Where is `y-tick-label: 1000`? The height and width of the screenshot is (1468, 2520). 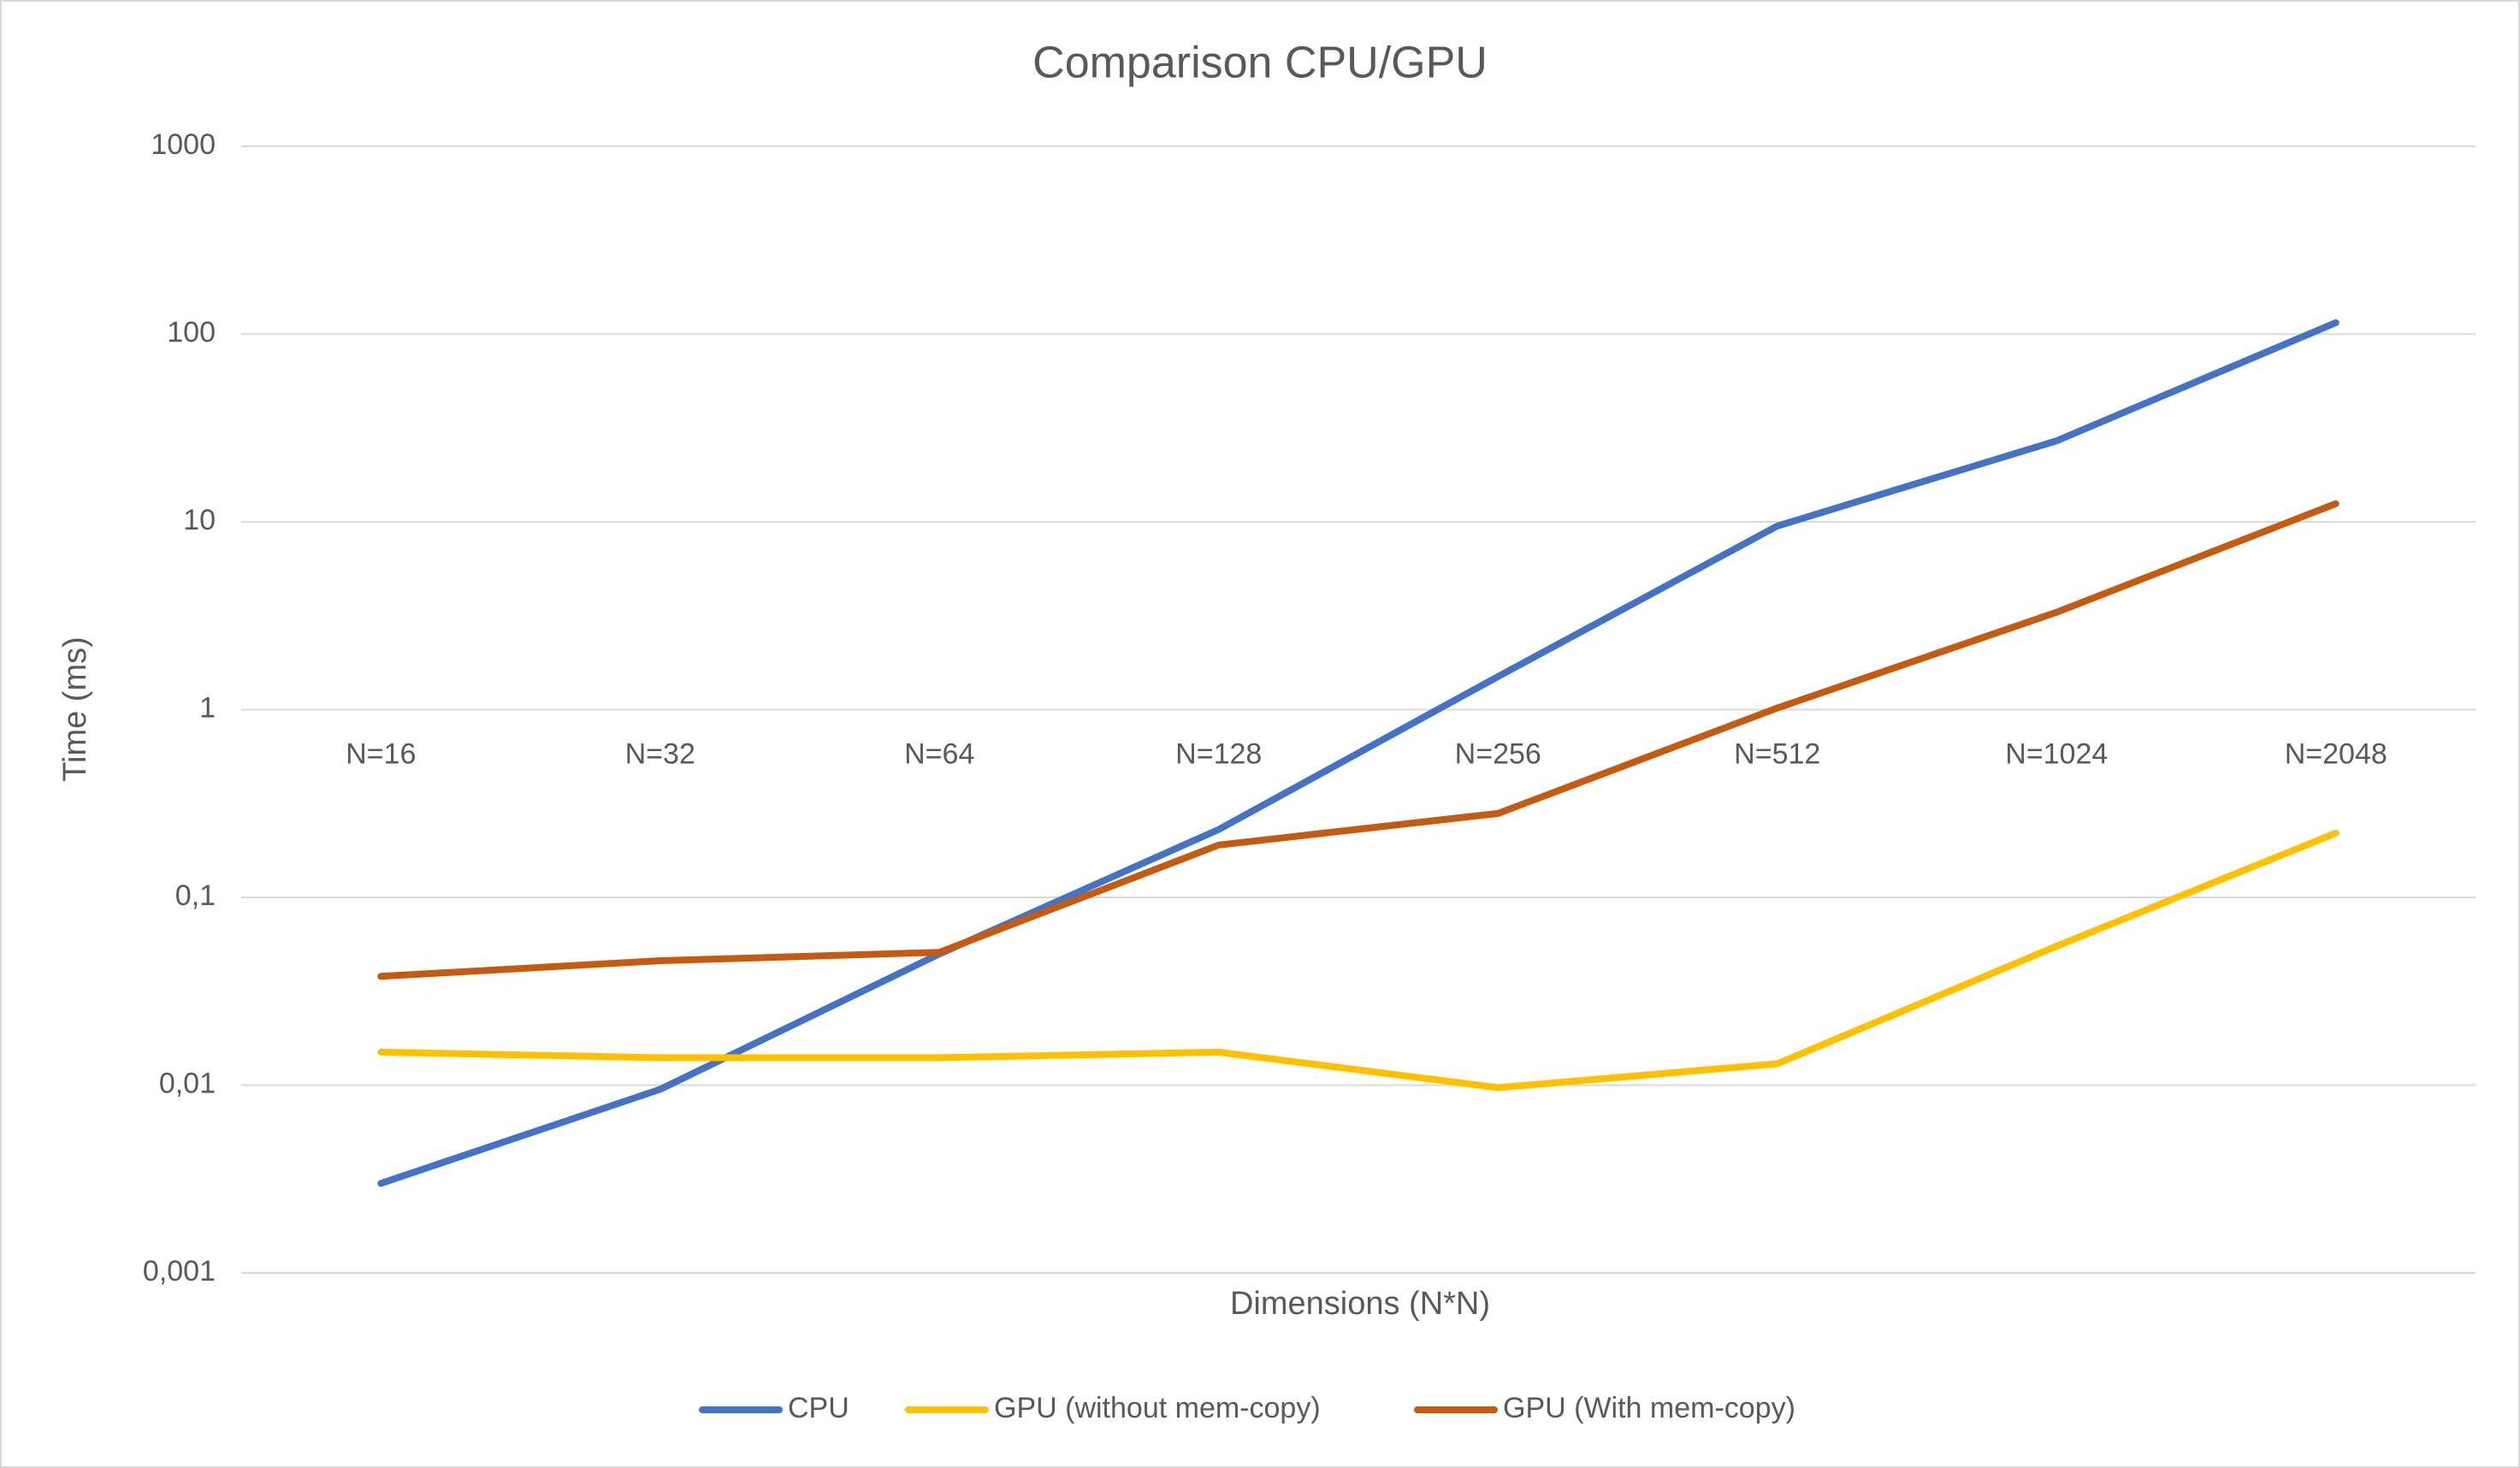
y-tick-label: 1000 is located at coordinates (184, 144).